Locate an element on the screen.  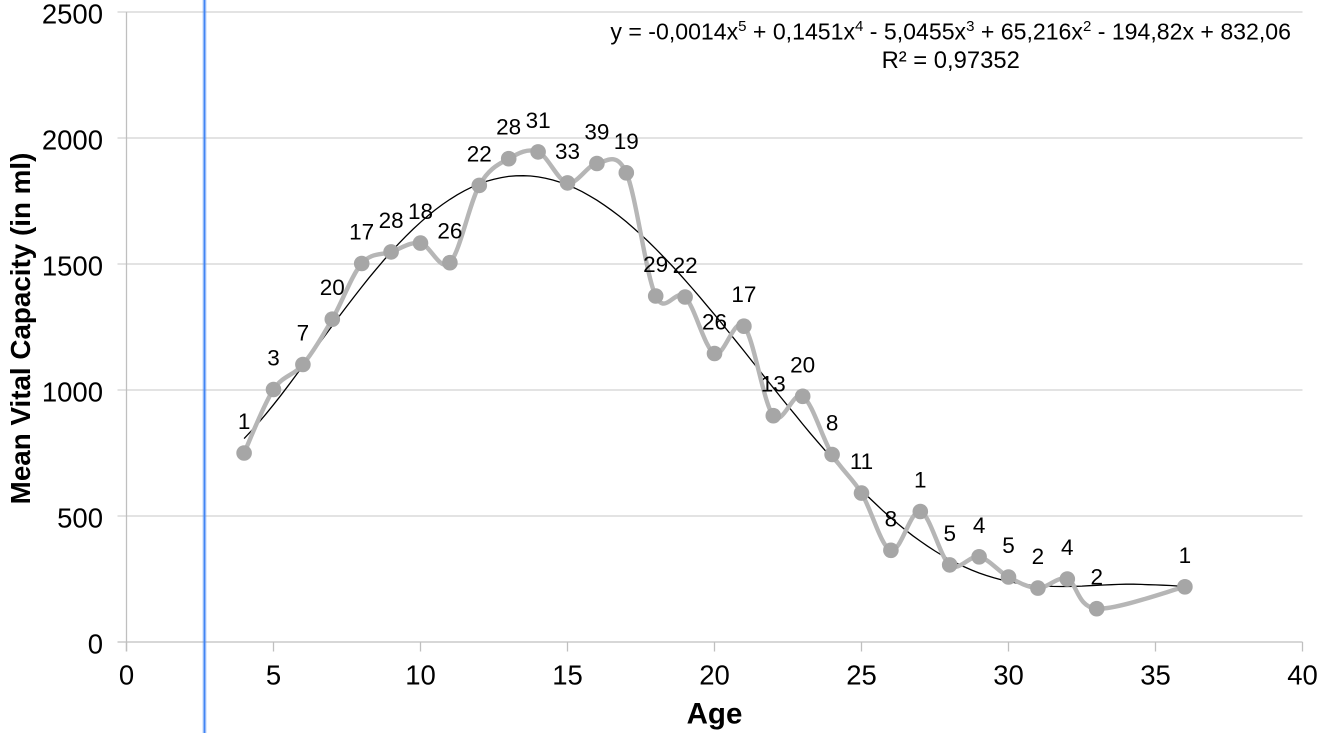
svg-text: 35 is located at coordinates (1155, 675).